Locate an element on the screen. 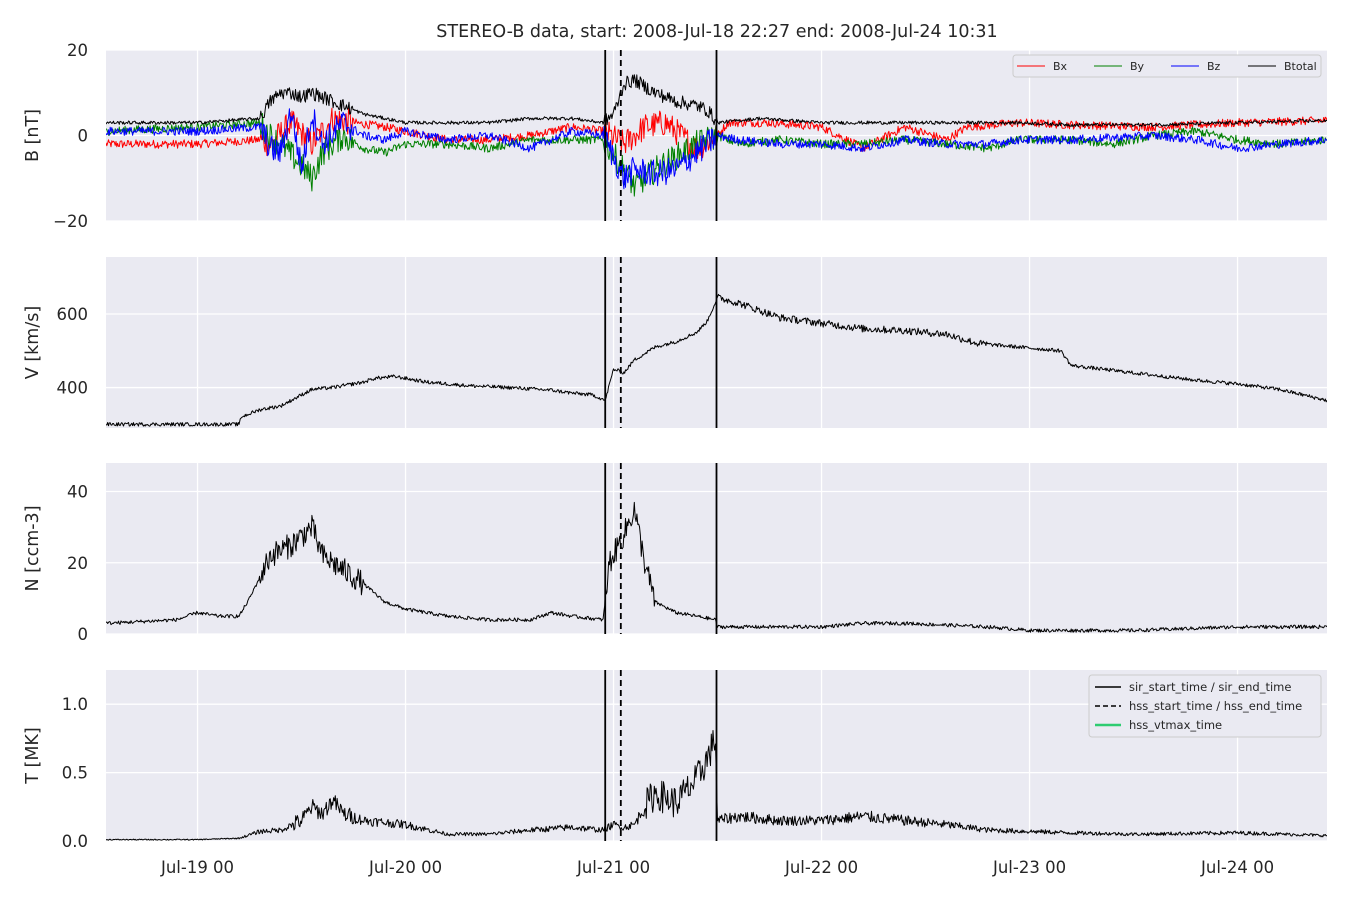  x-tick-label: Jul-21 00 is located at coordinates (613, 867).